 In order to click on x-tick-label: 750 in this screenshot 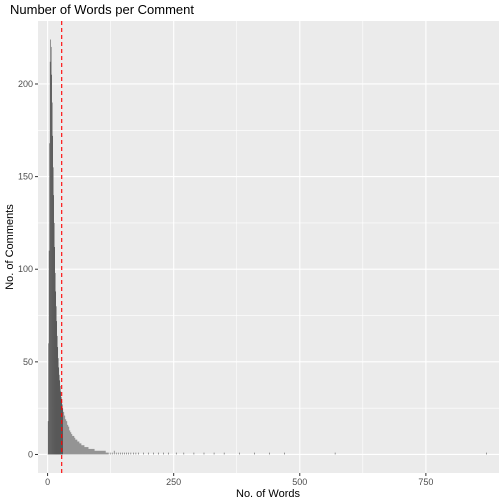, I will do `click(425, 482)`.